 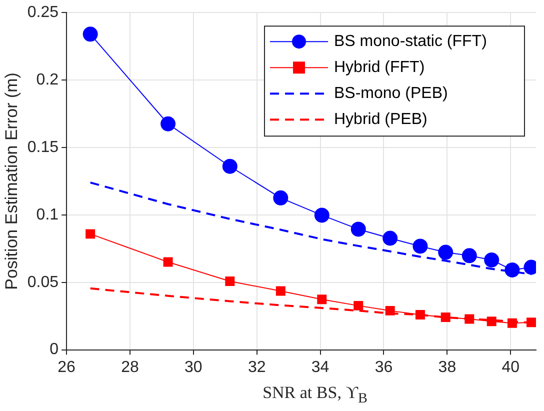 What do you see at coordinates (315, 395) in the screenshot?
I see `x-axis-title: SNR at BS, ϒ$_{B}$` at bounding box center [315, 395].